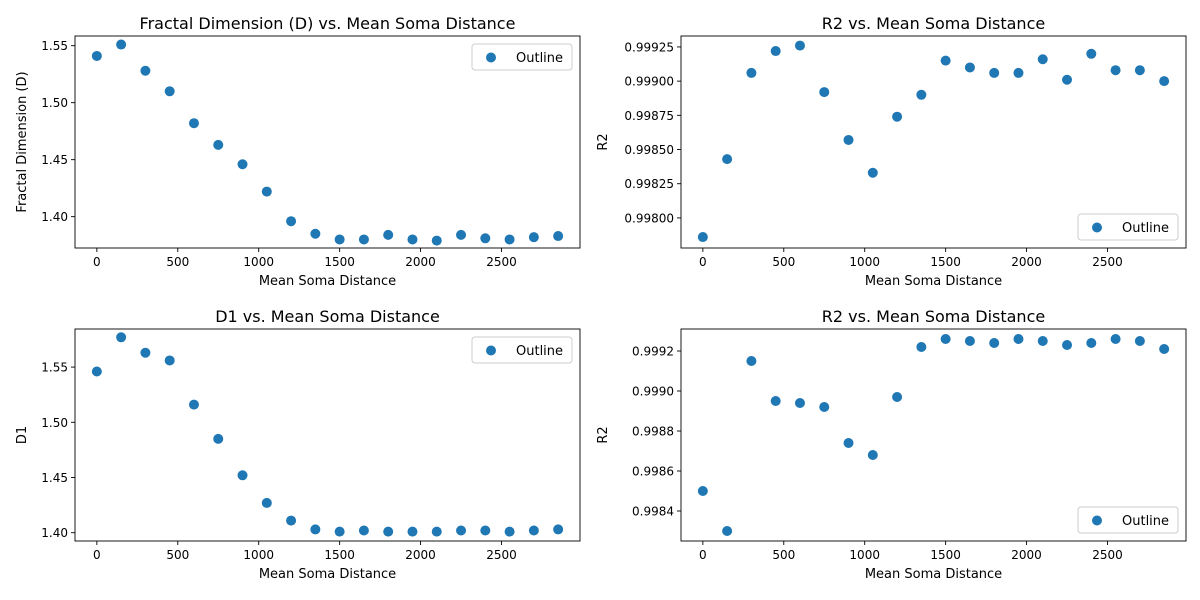 The image size is (1200, 600). I want to click on y-tick-label: 0.99925, so click(649, 47).